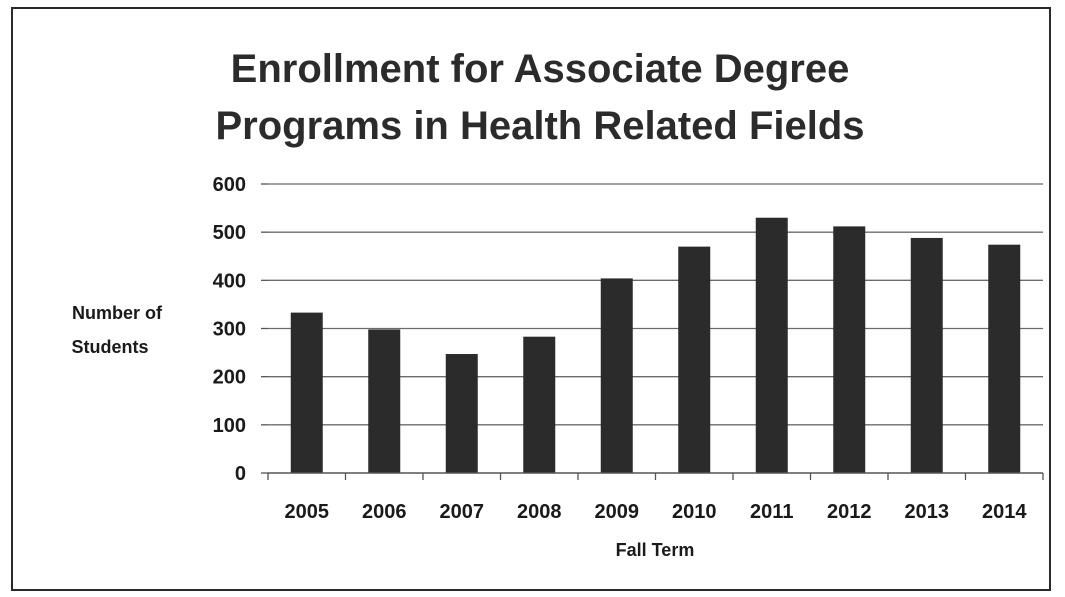  I want to click on bar-2012, so click(849, 349).